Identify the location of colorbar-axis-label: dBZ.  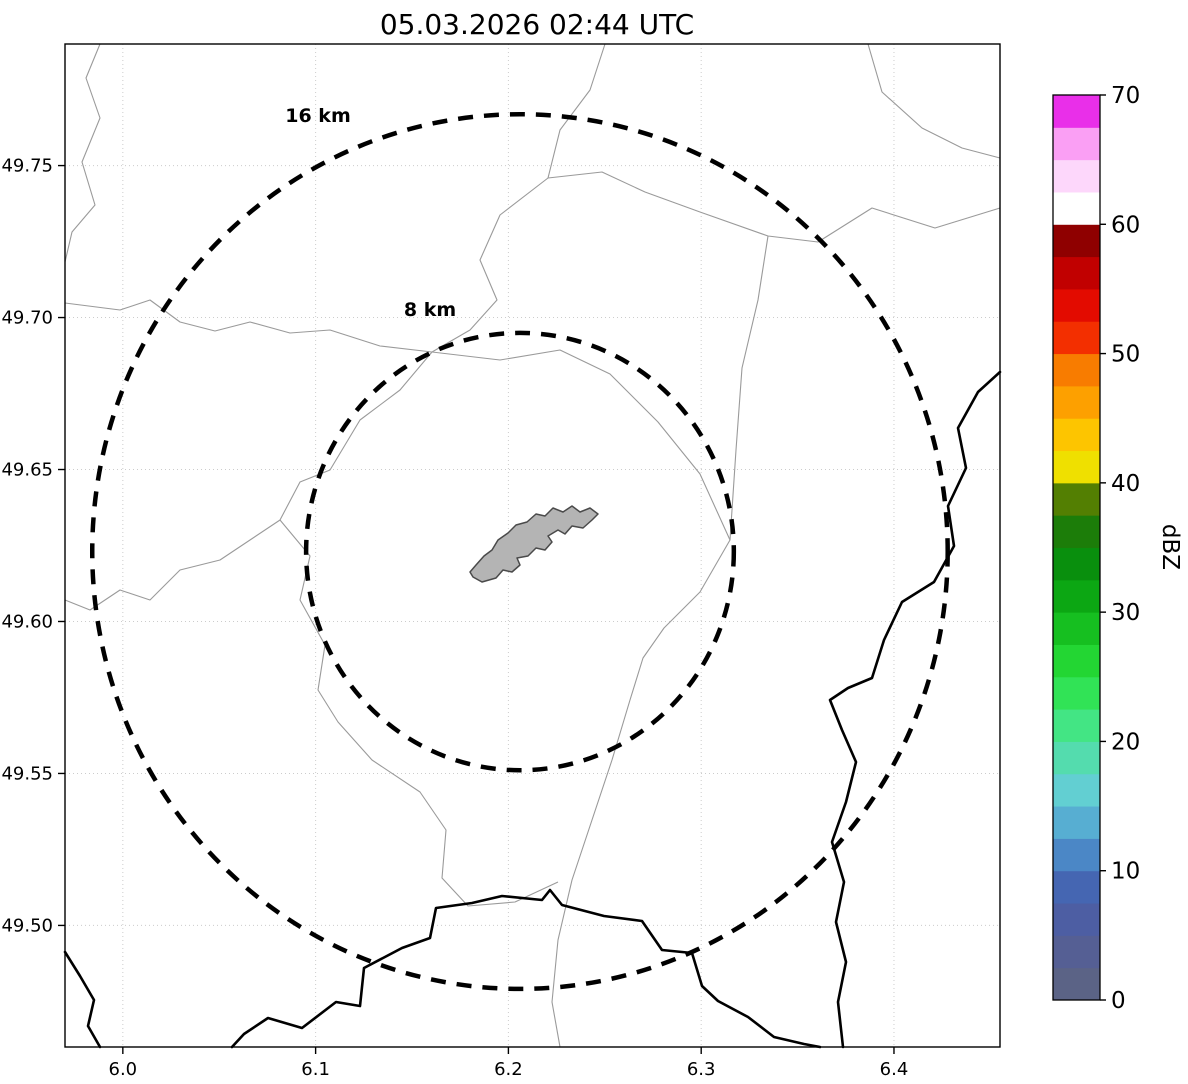
(1170, 547).